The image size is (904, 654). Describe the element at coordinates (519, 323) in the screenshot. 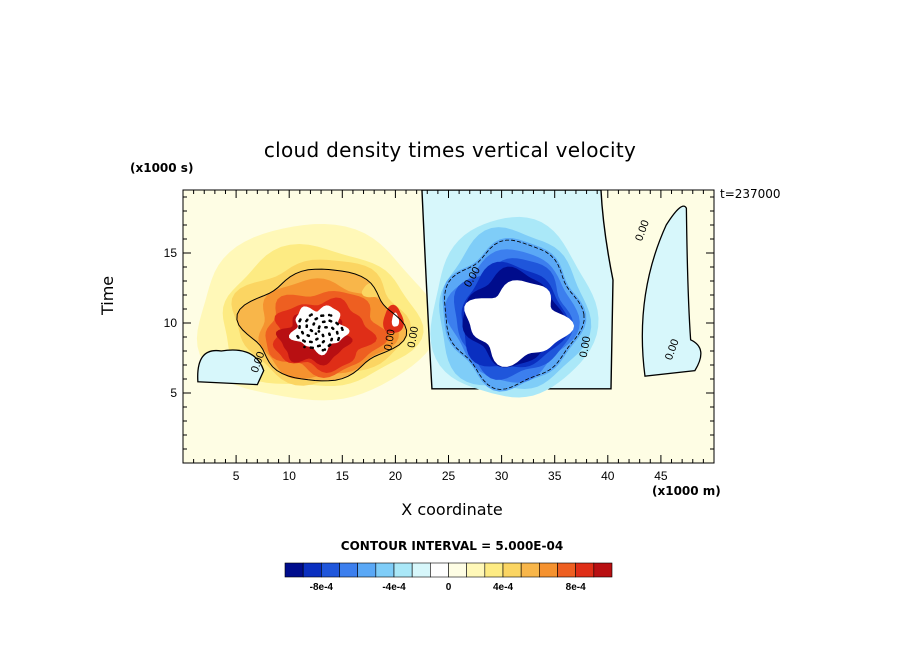

I see `cool-core-saturated` at that location.